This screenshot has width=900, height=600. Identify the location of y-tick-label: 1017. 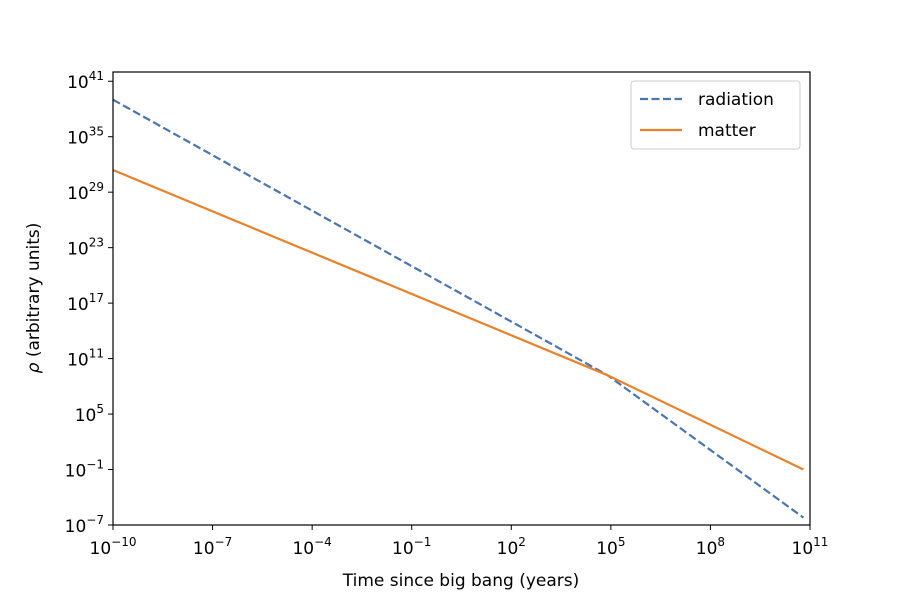
(85, 303).